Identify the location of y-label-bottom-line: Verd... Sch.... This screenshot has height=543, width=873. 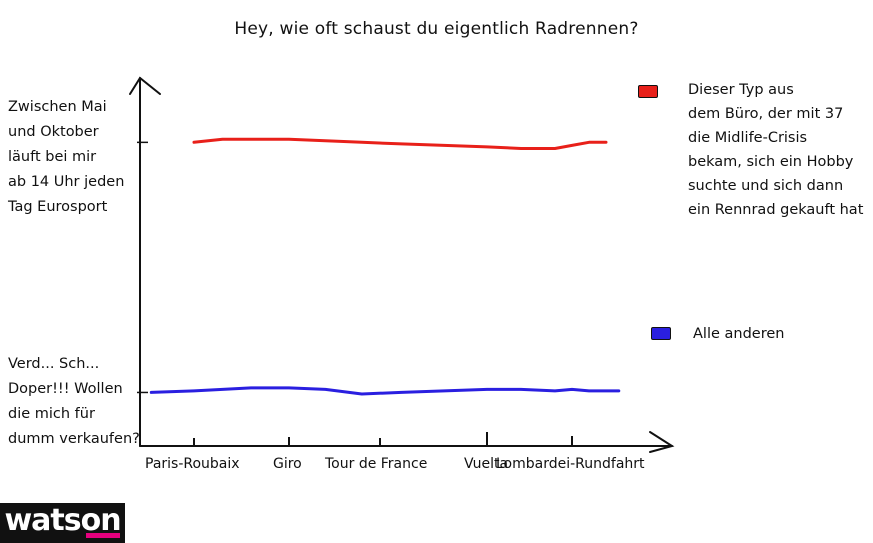
(54, 364).